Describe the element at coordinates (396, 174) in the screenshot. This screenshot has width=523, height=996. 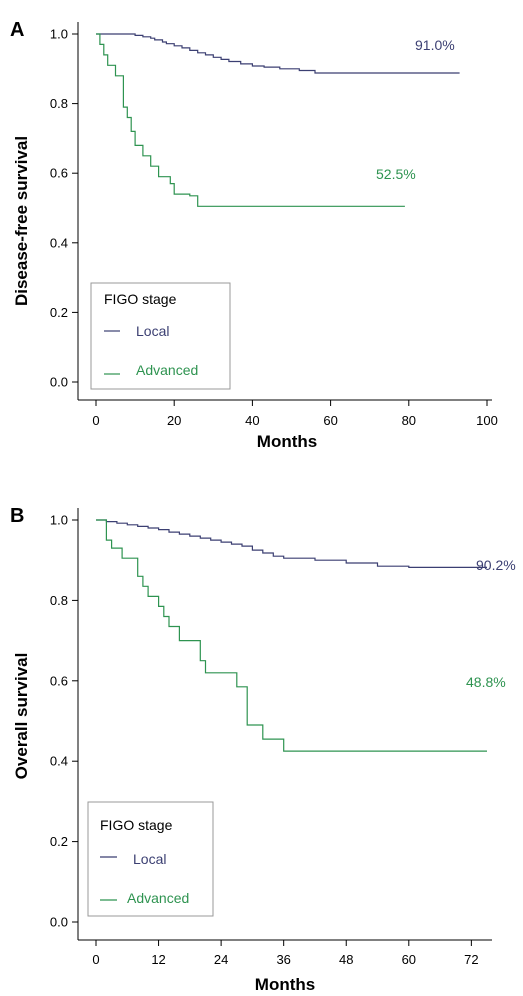
I see `panel-a-end-label-advanced: 52.5%` at that location.